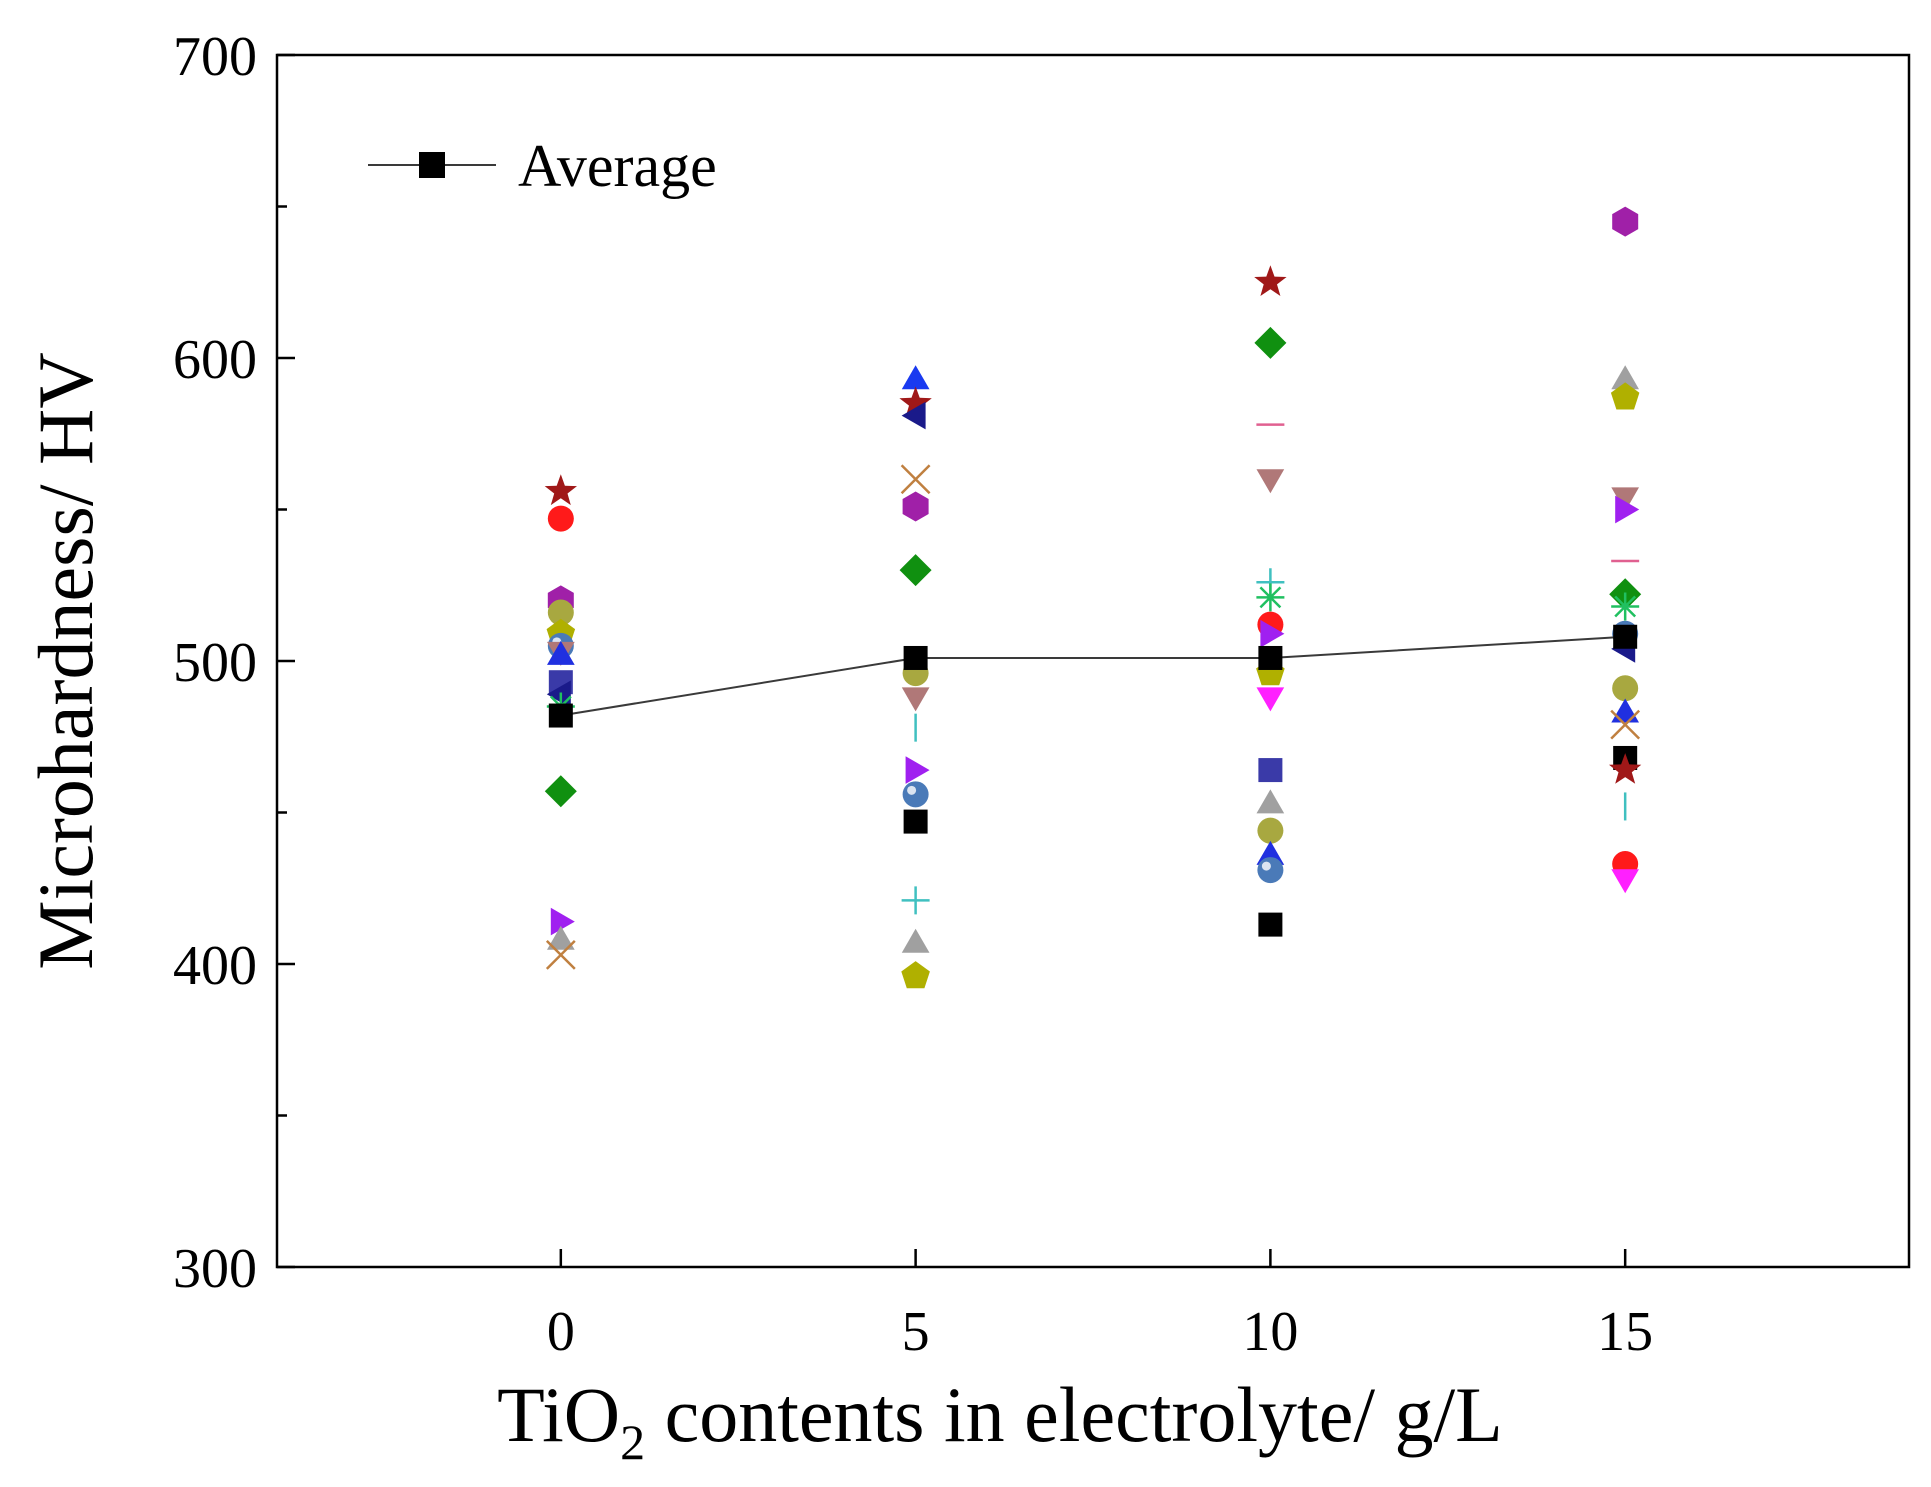 Image resolution: width=1931 pixels, height=1487 pixels. I want to click on y-tick-label: 600, so click(215, 360).